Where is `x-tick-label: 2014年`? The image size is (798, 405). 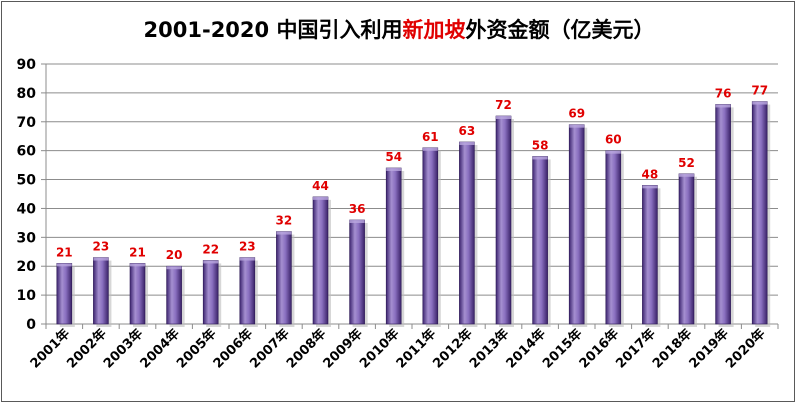
x-tick-label: 2014年 is located at coordinates (526, 349).